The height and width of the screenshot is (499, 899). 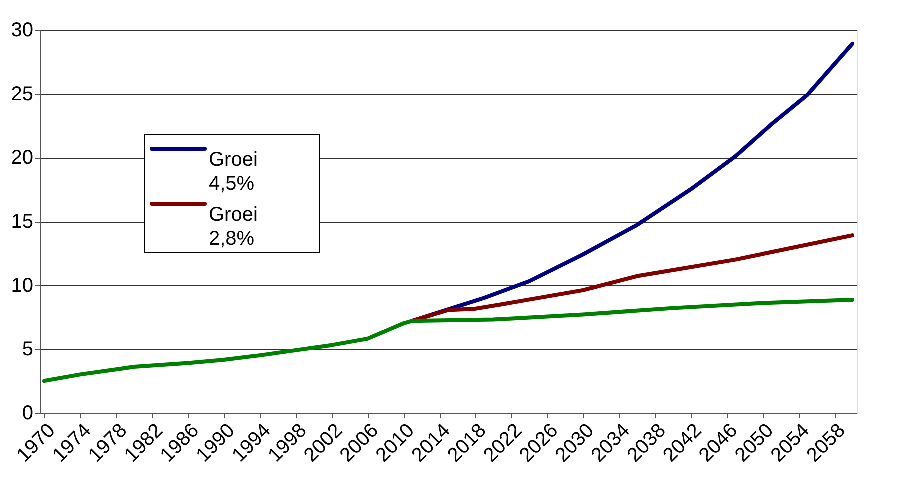 What do you see at coordinates (22, 285) in the screenshot?
I see `y-tick-label: 10` at bounding box center [22, 285].